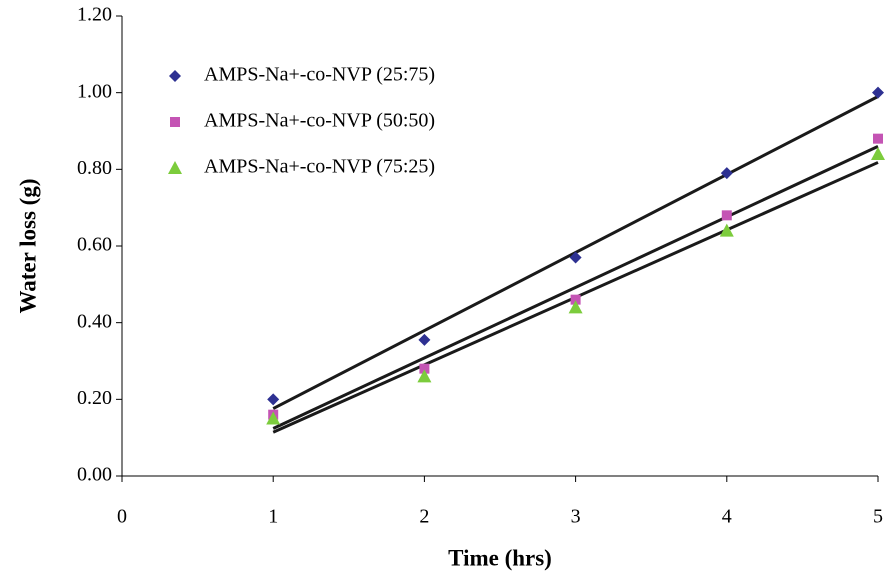  I want to click on y-tick-label: 0.40, so click(94, 321).